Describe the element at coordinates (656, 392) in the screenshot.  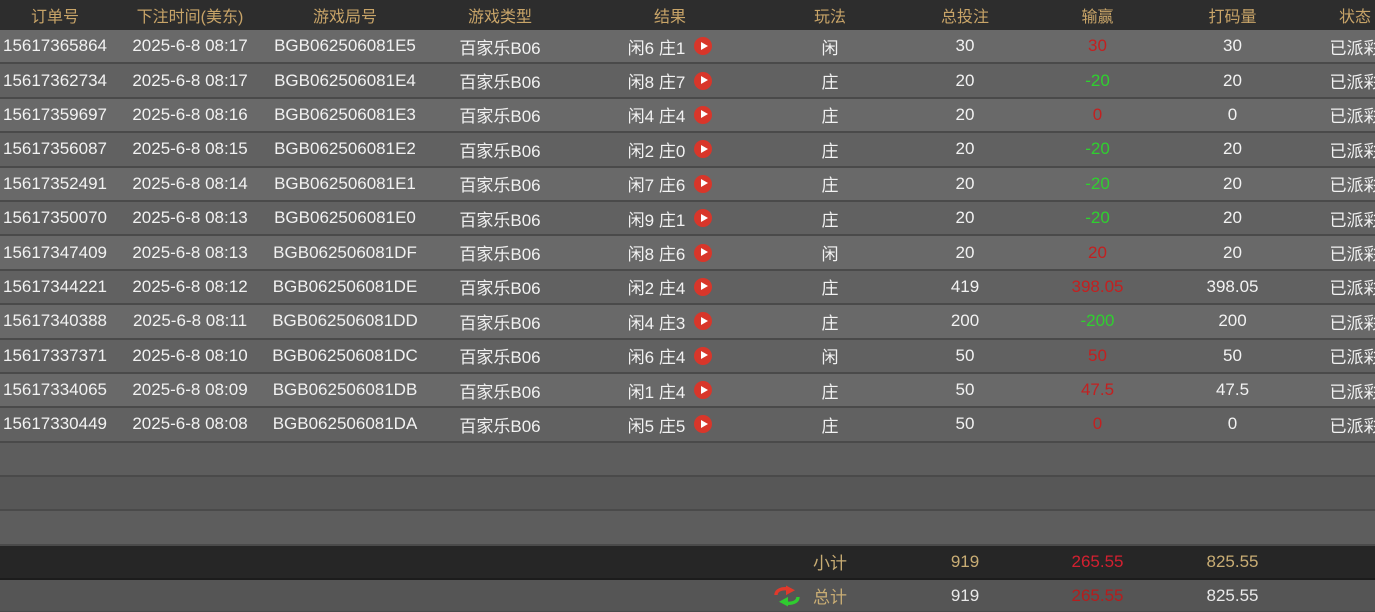
I see `result-text: 闲1 庄4` at that location.